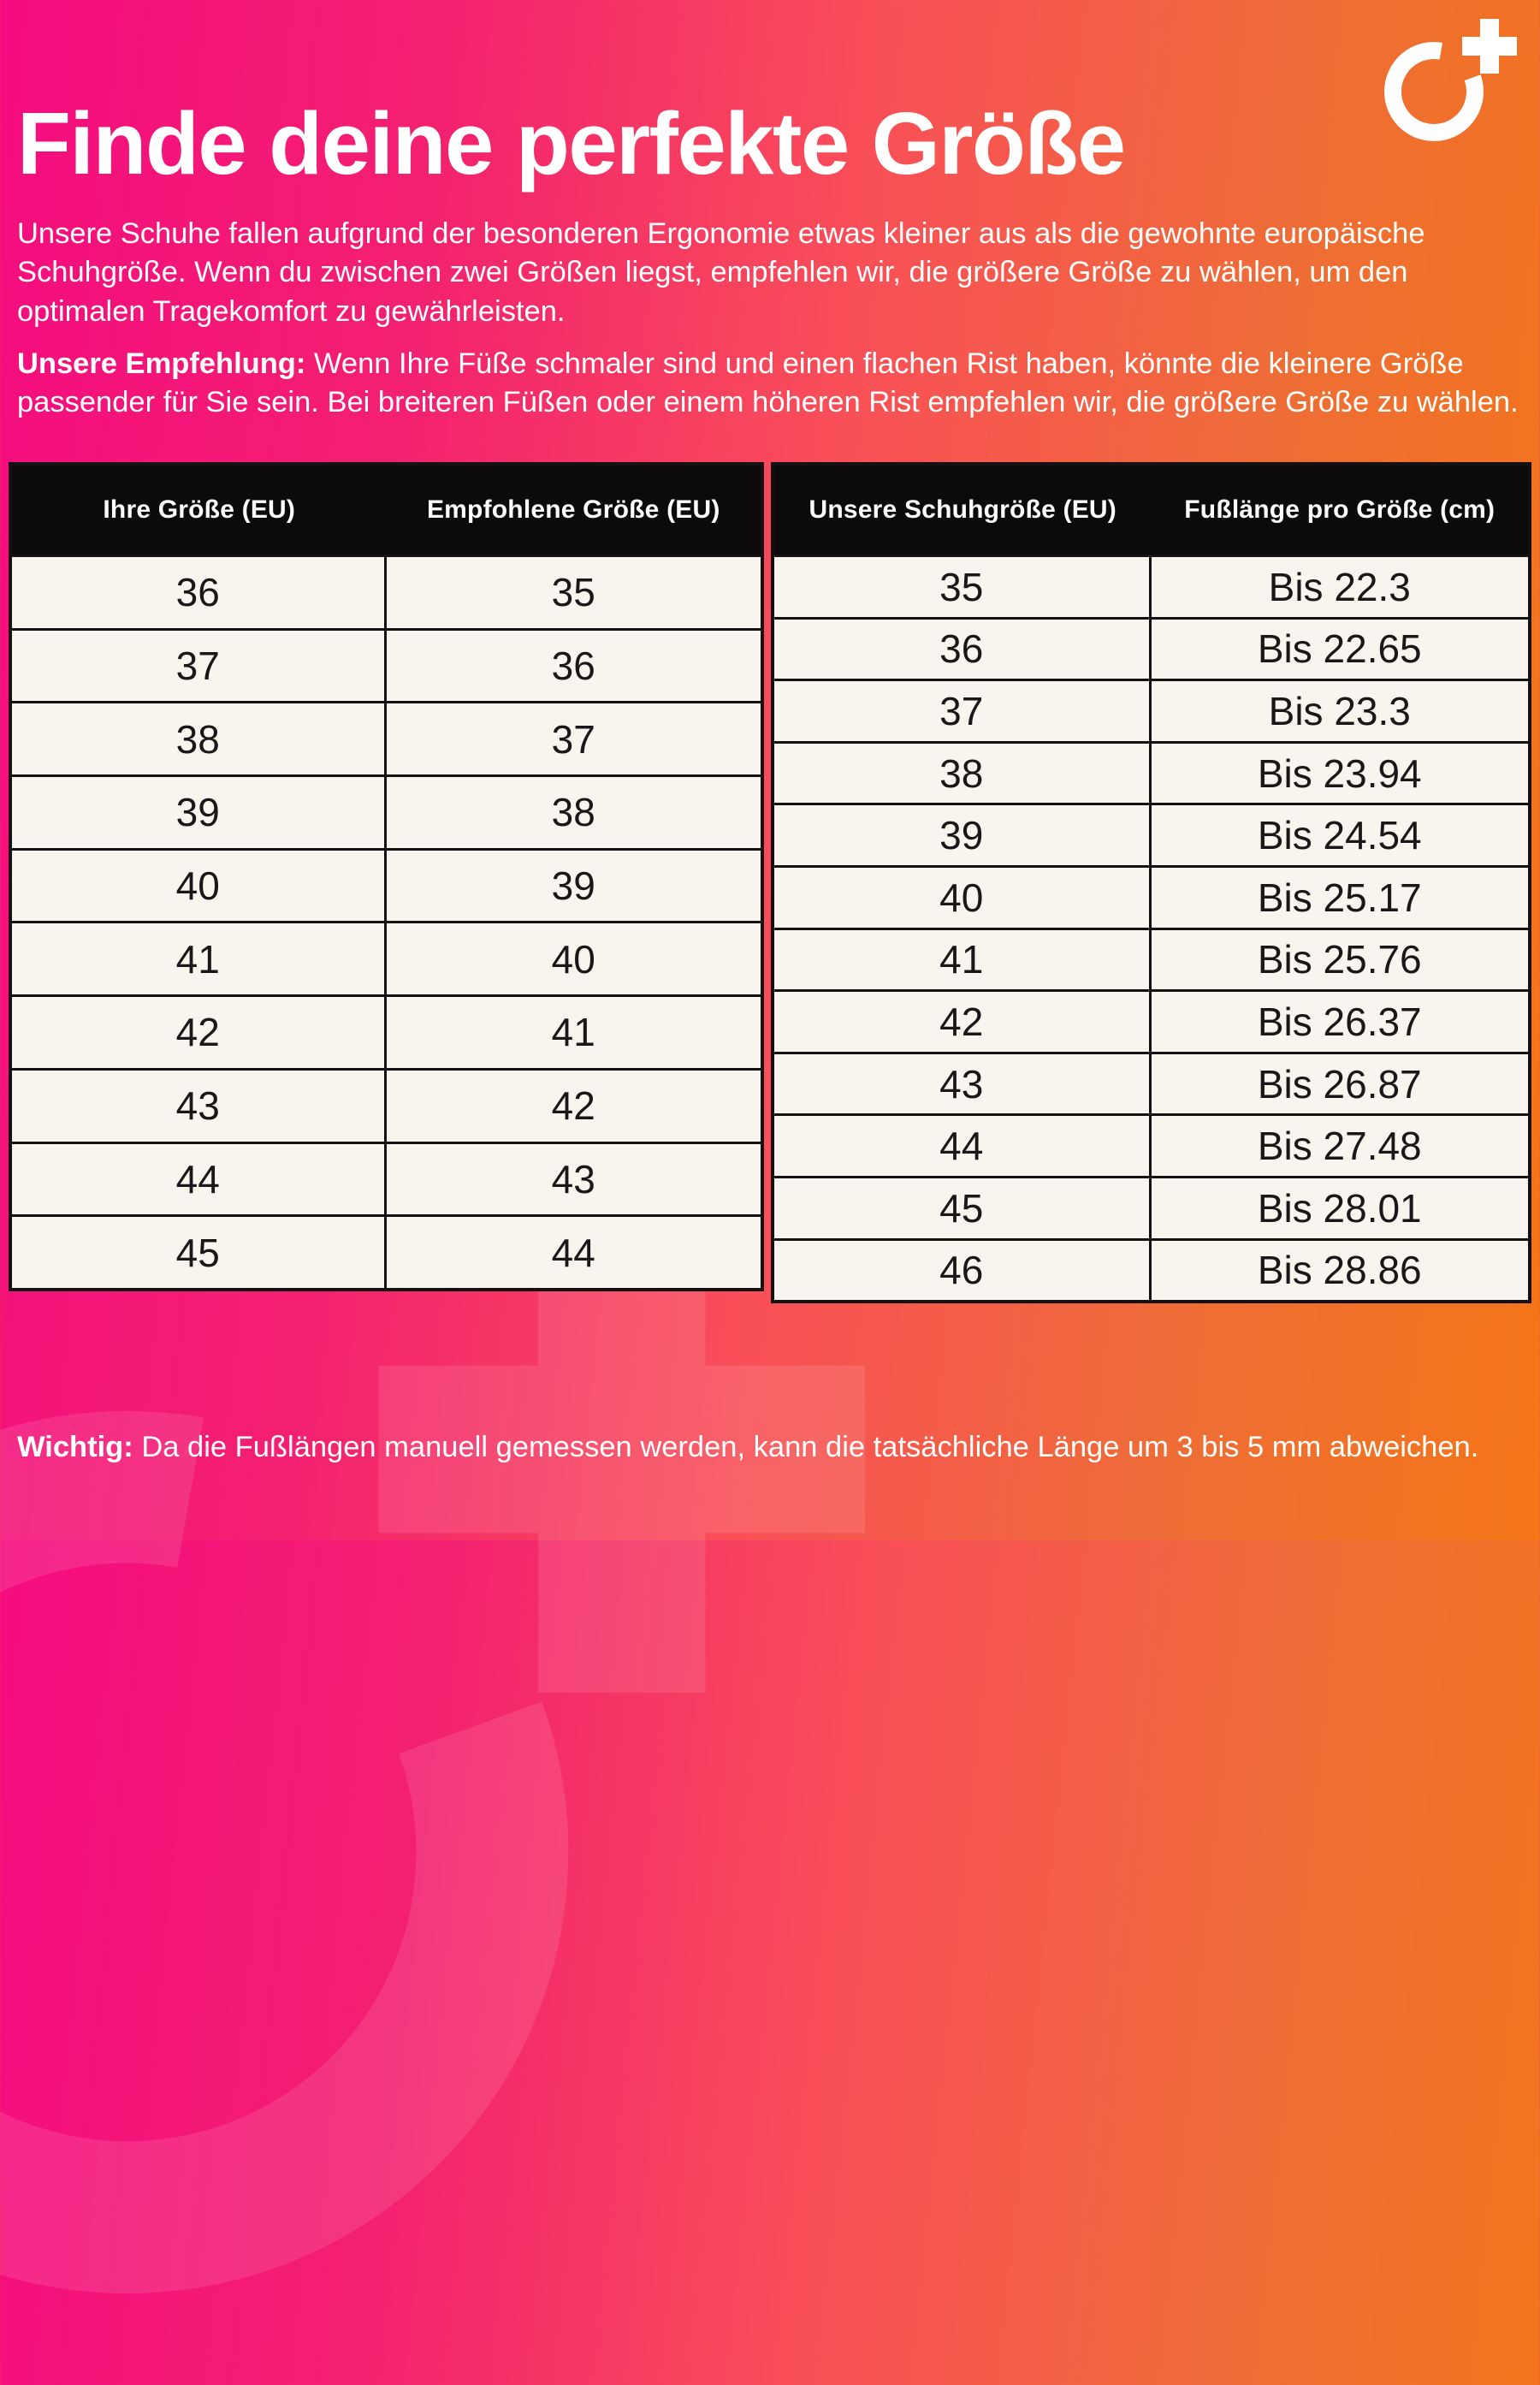 Image resolution: width=1540 pixels, height=2385 pixels. Describe the element at coordinates (963, 1269) in the screenshot. I see `table-cell: 46` at that location.